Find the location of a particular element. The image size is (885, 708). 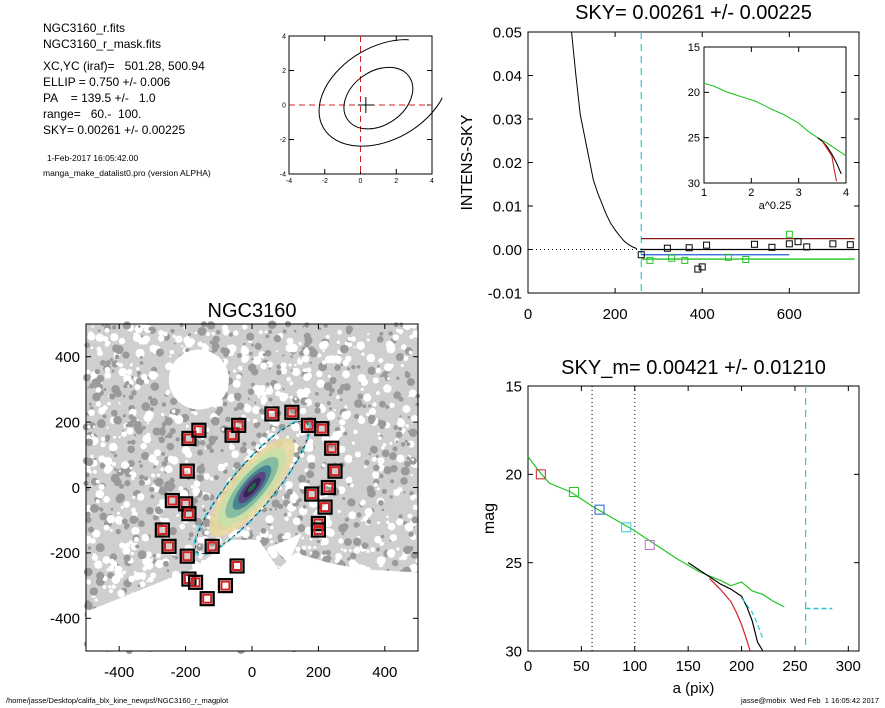

inset-xtick-label: 2 is located at coordinates (751, 193).